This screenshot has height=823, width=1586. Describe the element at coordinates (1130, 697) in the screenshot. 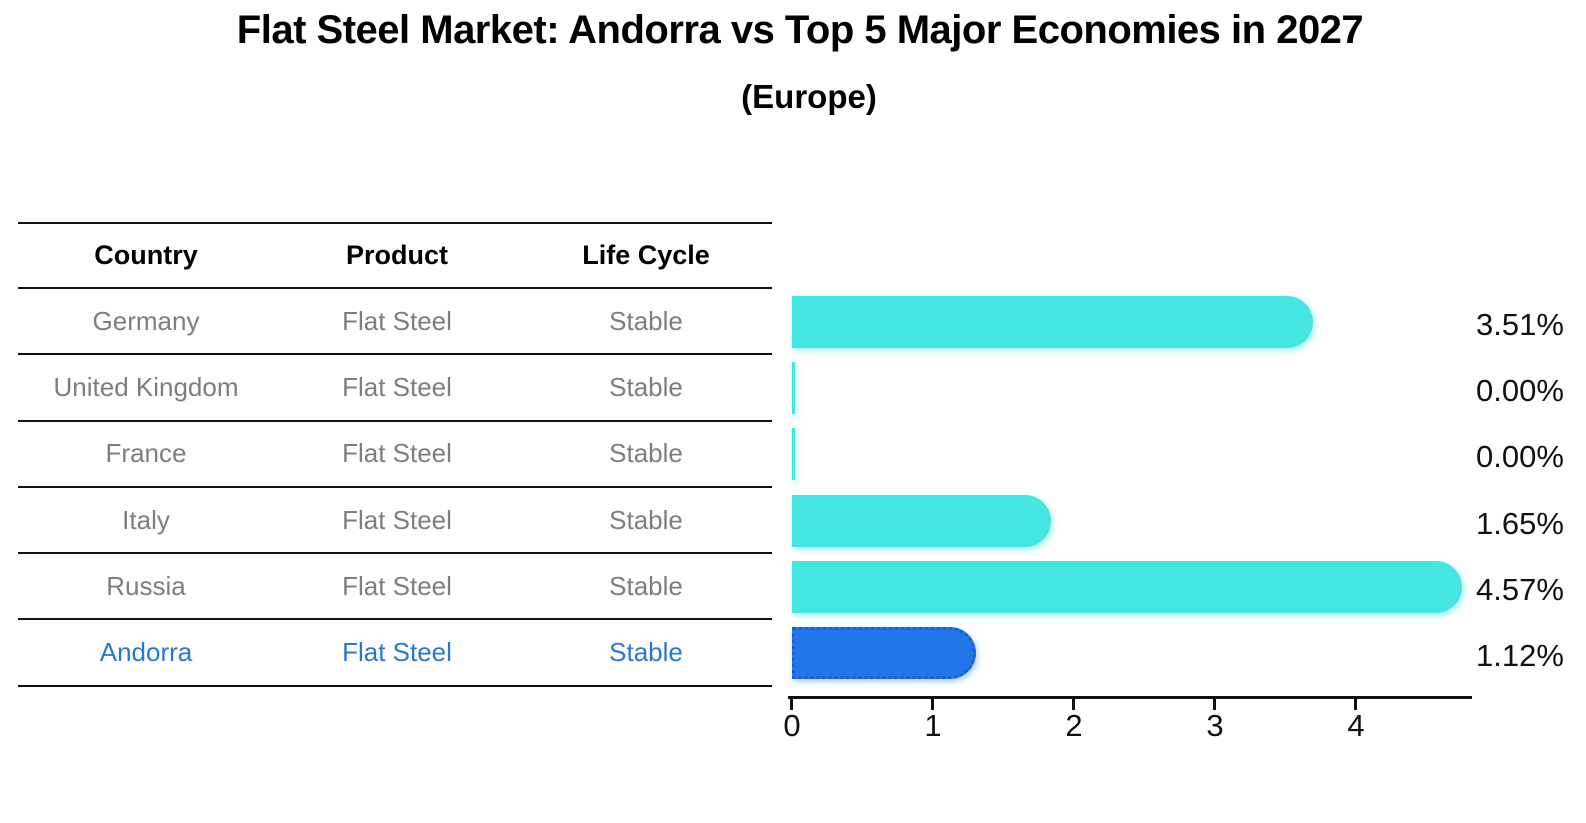

I see `x-axis-line` at that location.